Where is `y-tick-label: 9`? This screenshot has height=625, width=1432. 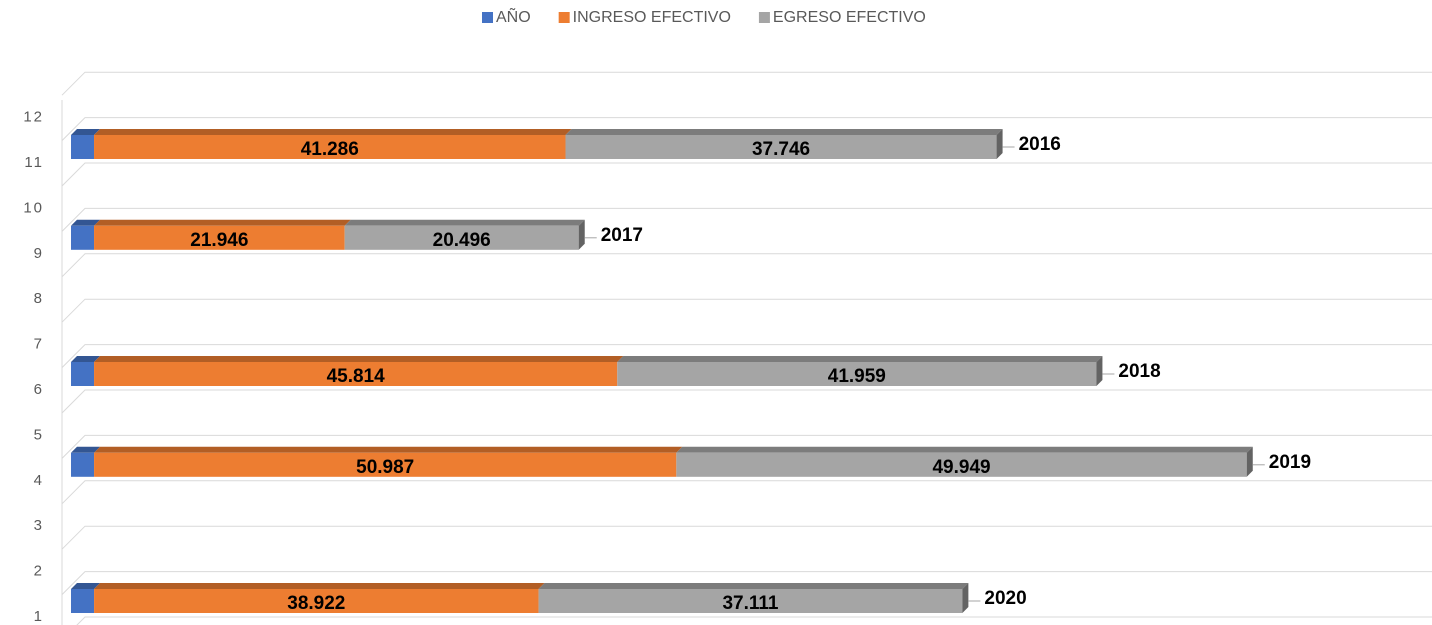
y-tick-label: 9 is located at coordinates (39, 253).